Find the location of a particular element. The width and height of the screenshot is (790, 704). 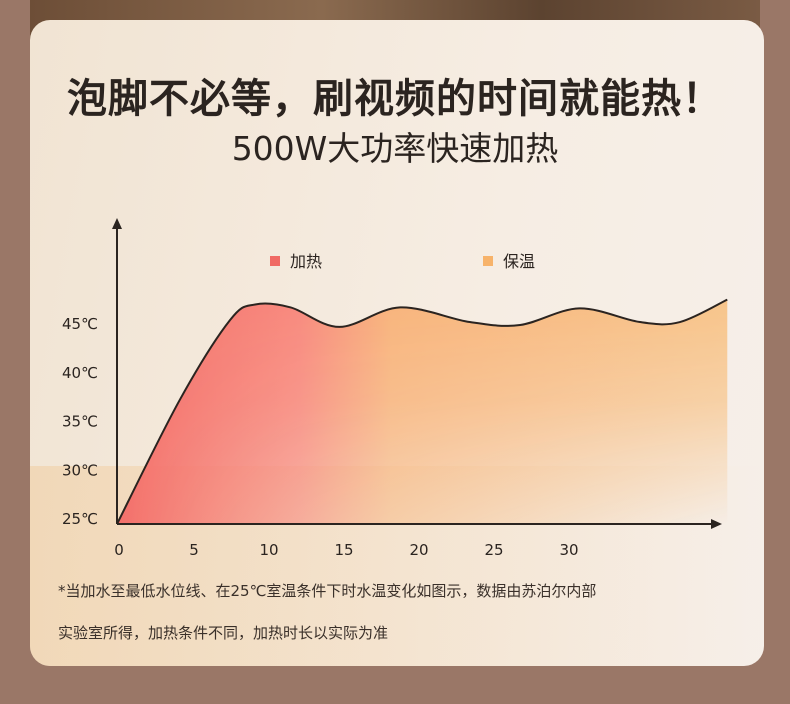

x-tick-label: 20 is located at coordinates (418, 550).